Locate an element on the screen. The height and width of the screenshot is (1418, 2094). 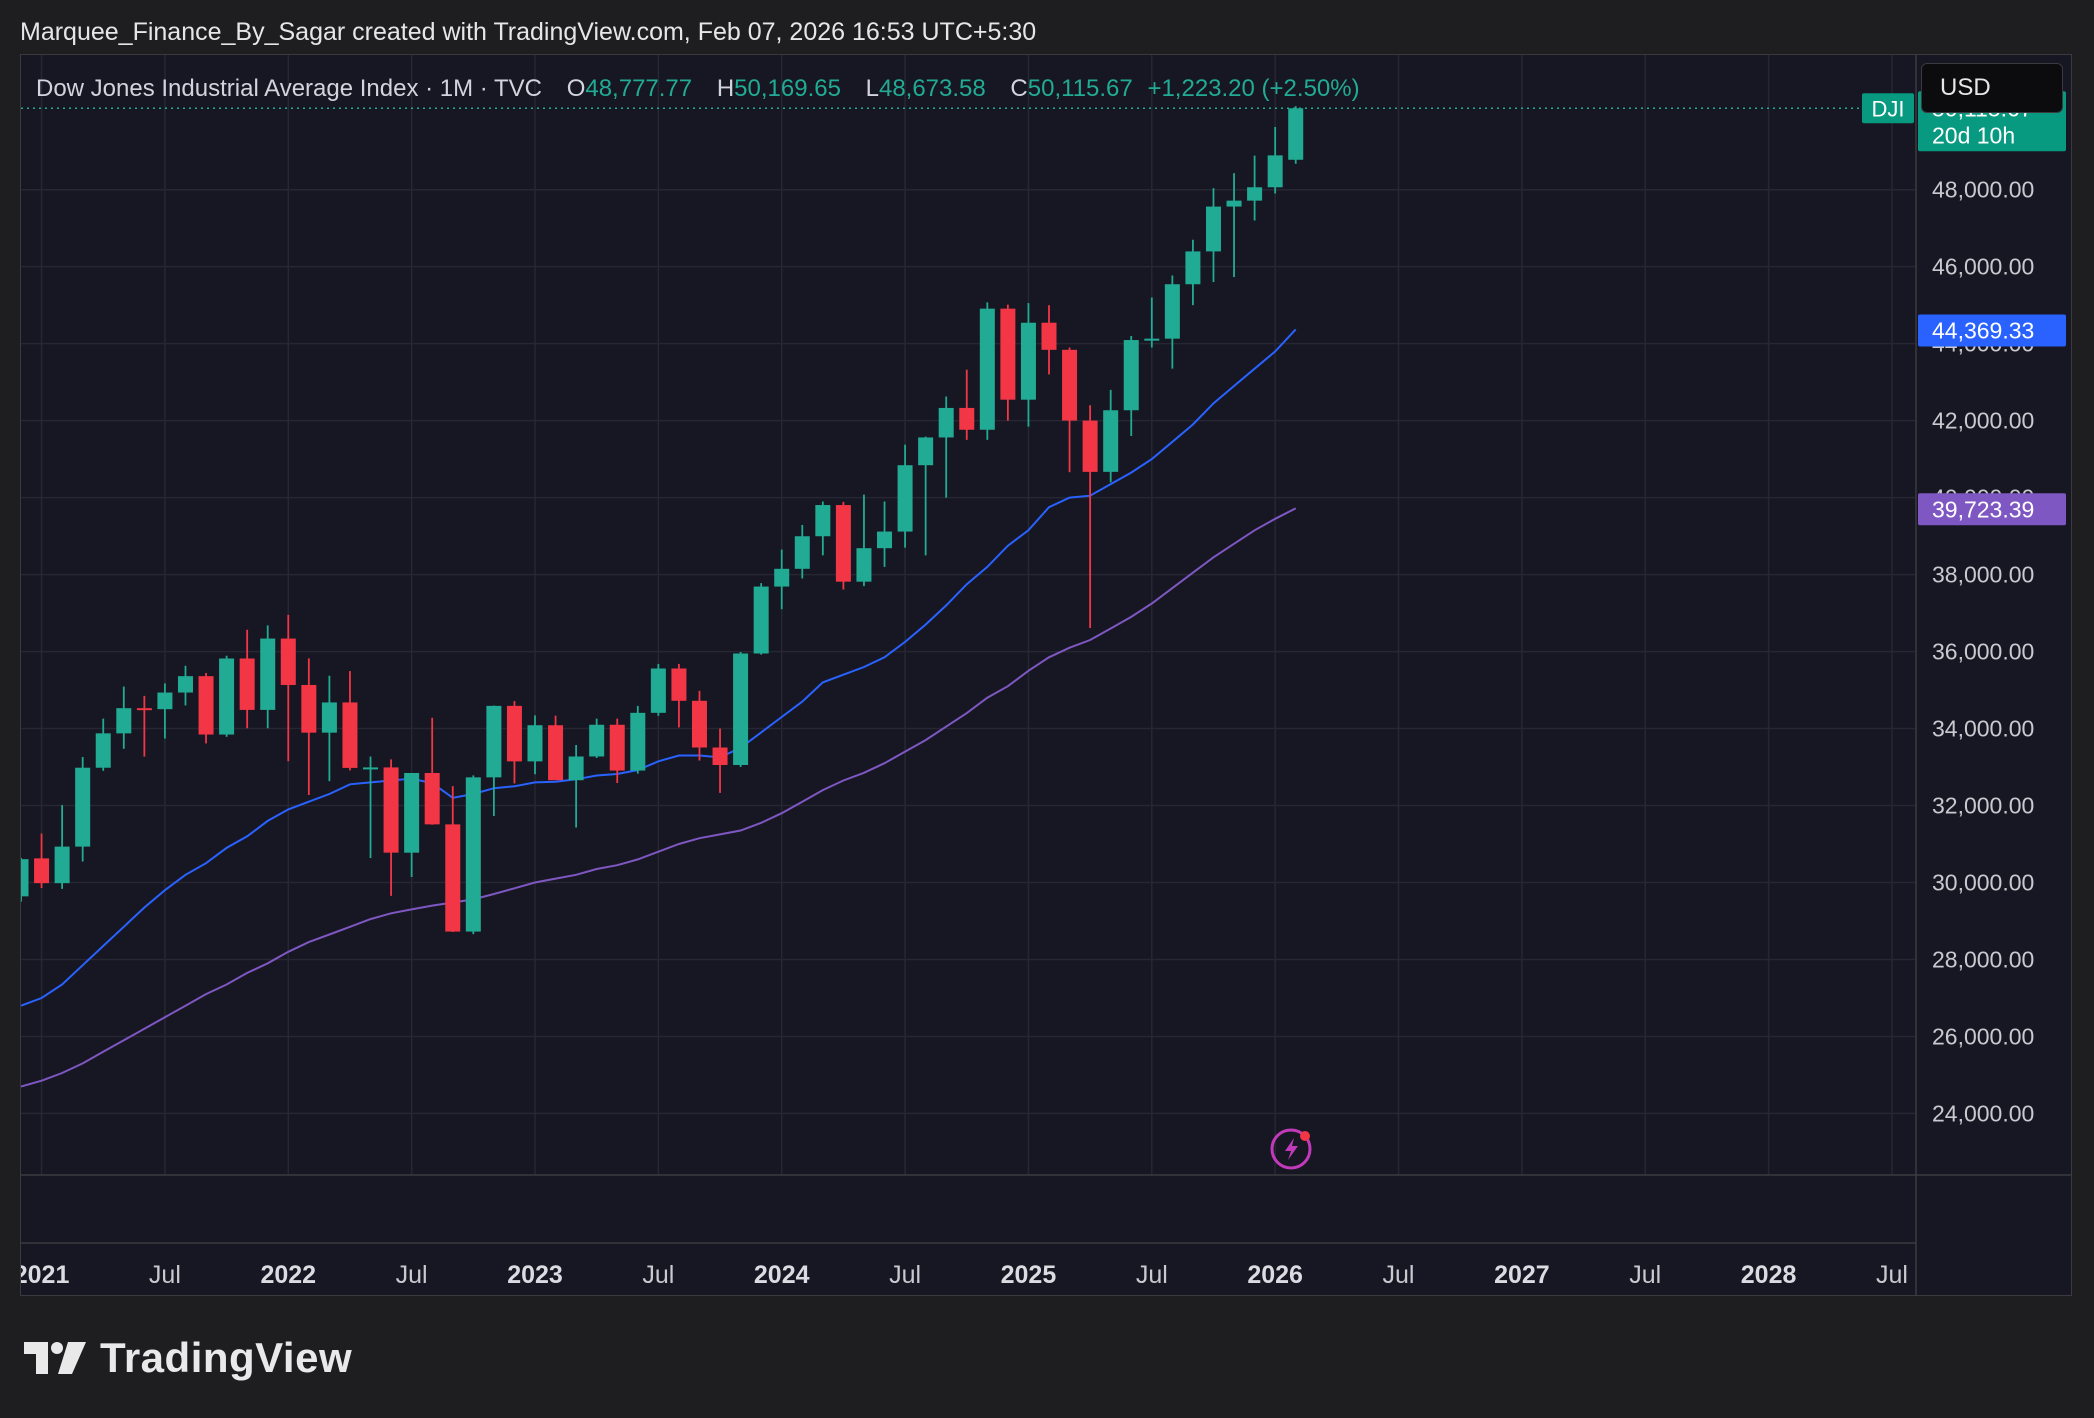
indicator-price-label-bg is located at coordinates (1992, 330).